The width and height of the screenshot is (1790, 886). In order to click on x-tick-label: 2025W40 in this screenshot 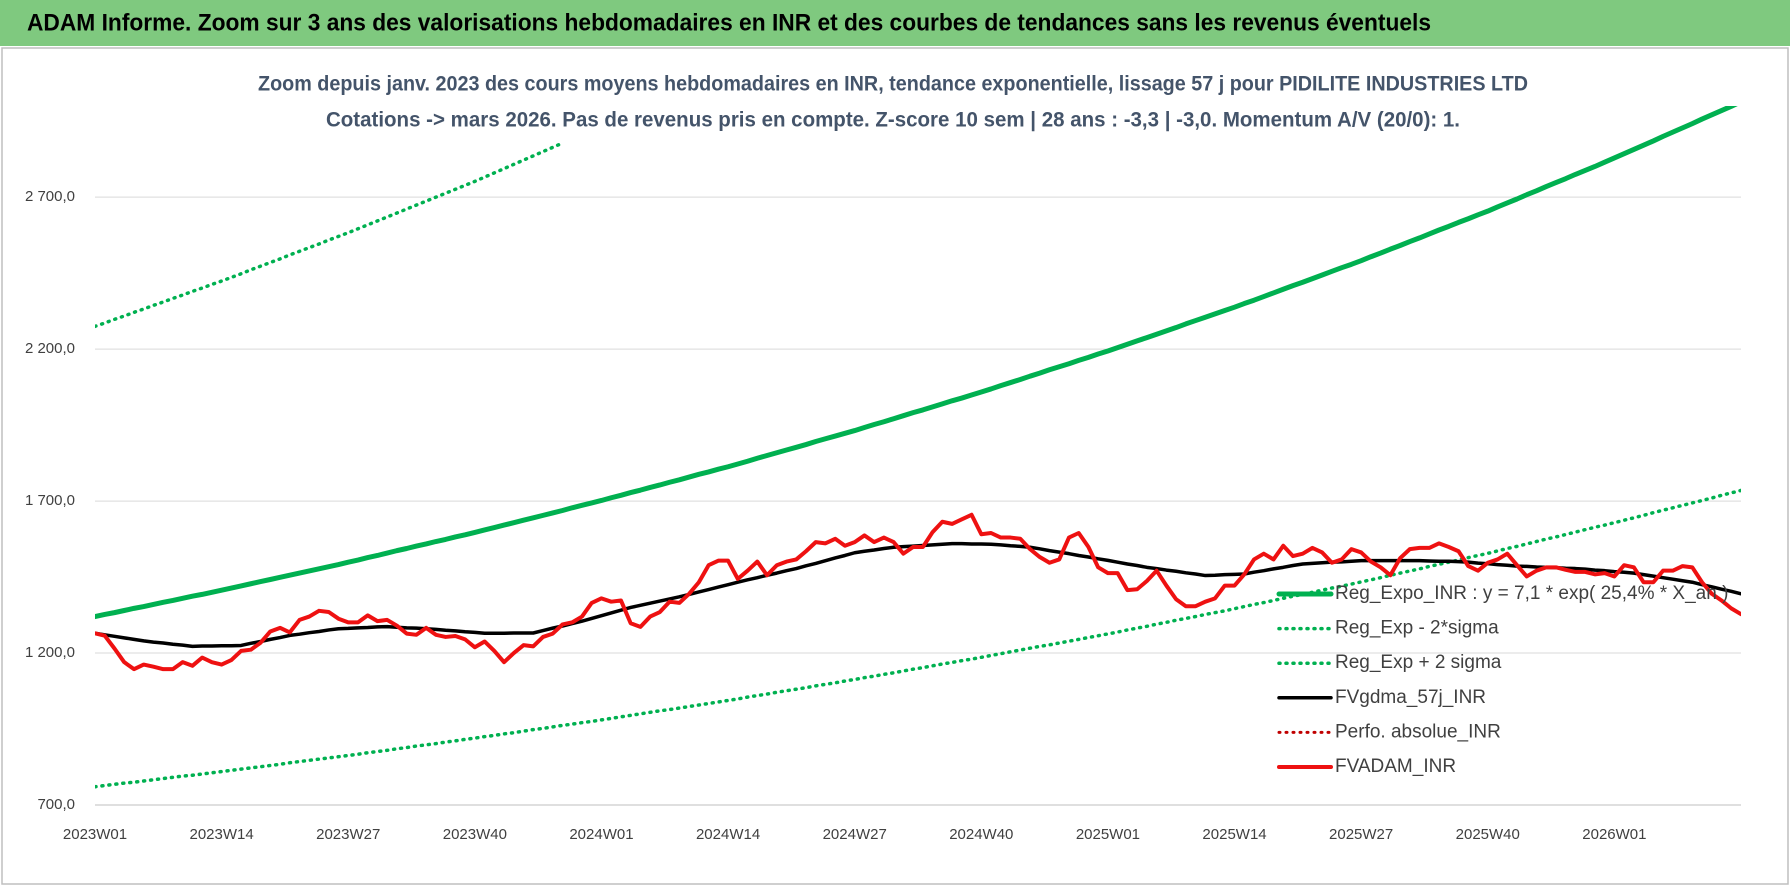, I will do `click(1488, 834)`.